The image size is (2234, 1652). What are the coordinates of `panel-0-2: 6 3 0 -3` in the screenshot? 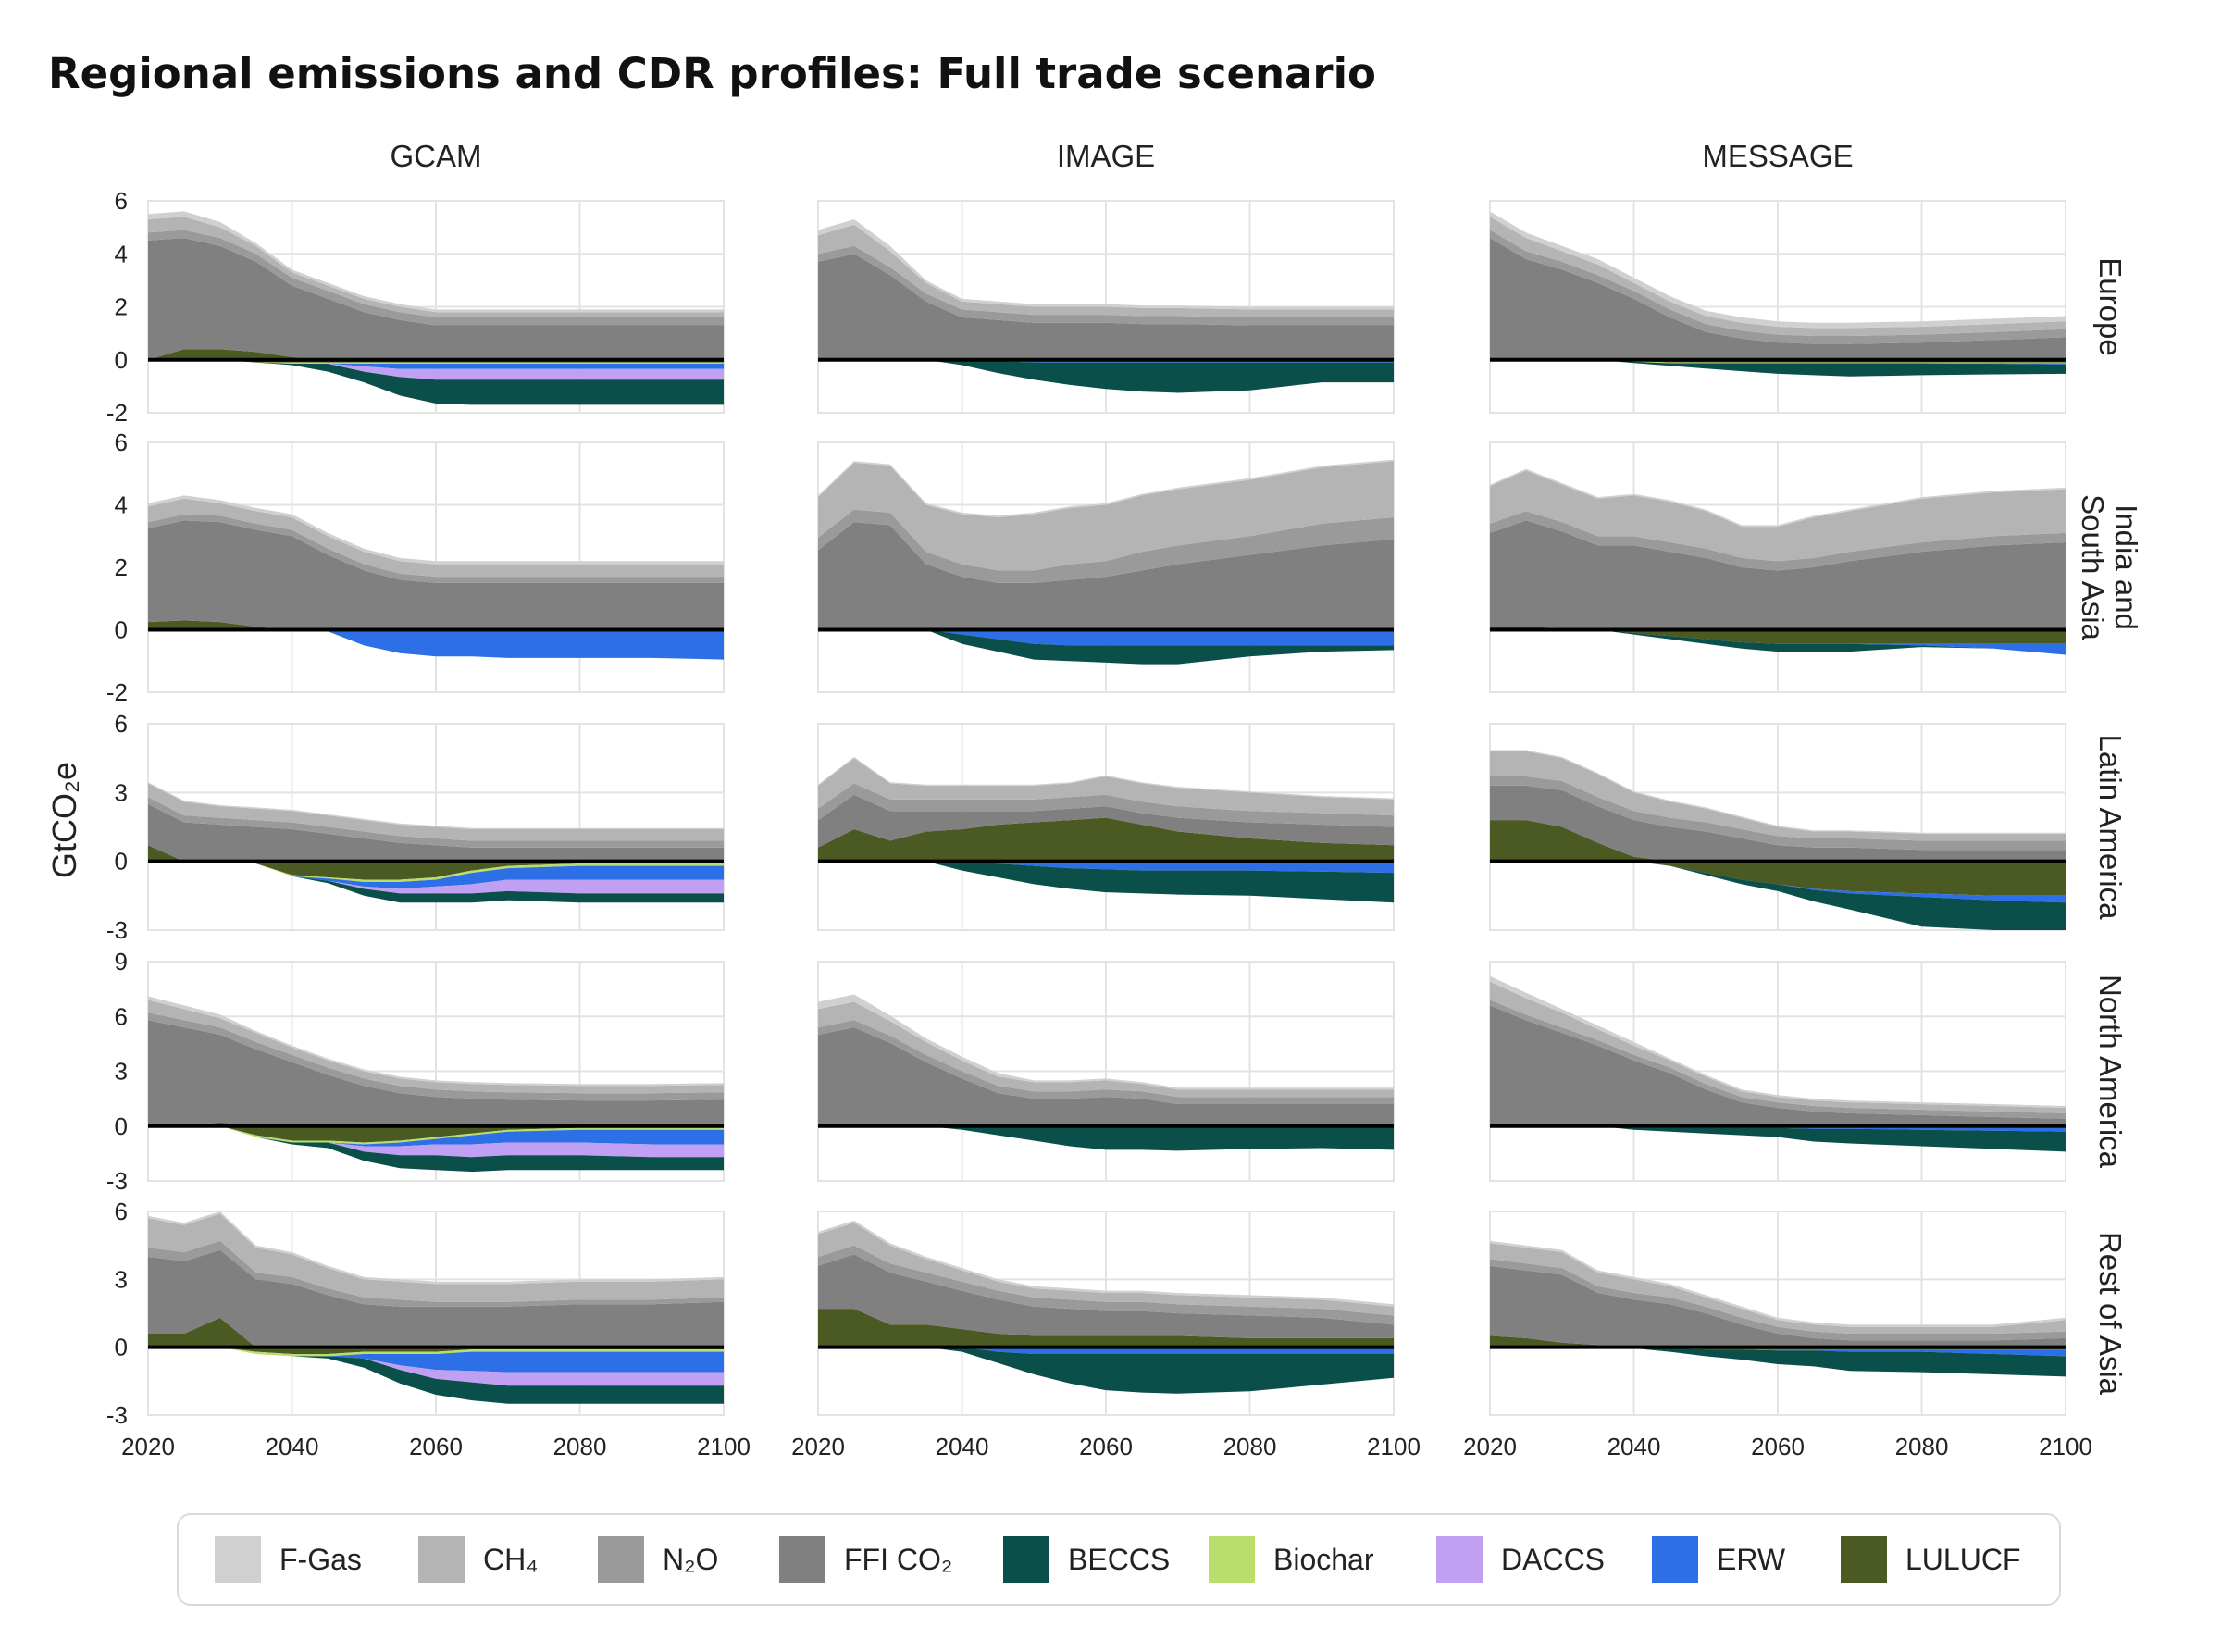 It's located at (415, 827).